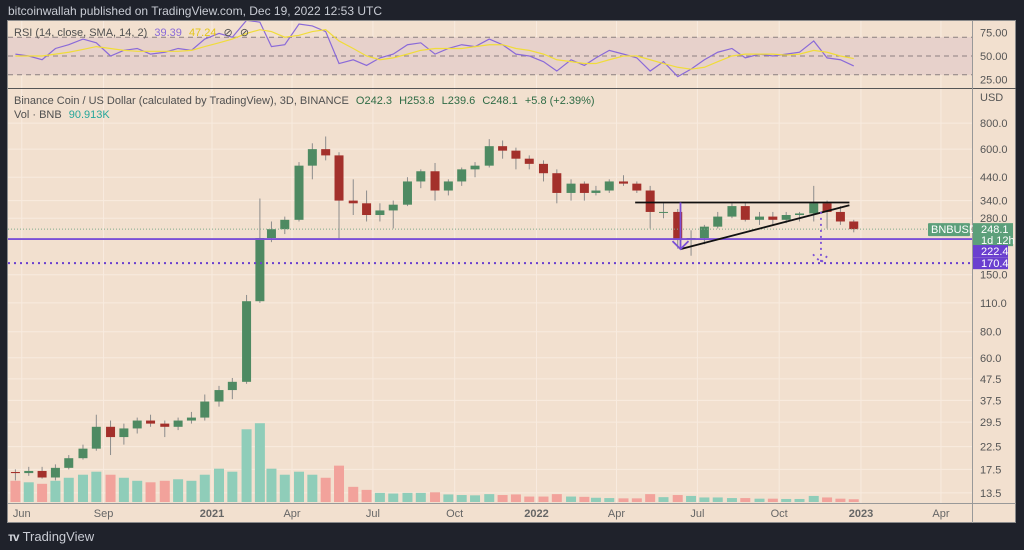  I want to click on time-axis-tick: Apr, so click(291, 514).